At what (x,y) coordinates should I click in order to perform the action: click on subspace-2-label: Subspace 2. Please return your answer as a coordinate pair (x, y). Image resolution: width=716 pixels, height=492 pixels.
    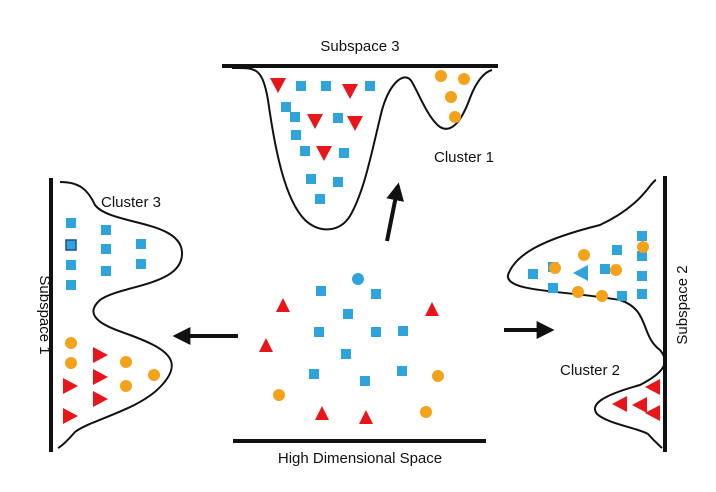
    Looking at the image, I should click on (682, 304).